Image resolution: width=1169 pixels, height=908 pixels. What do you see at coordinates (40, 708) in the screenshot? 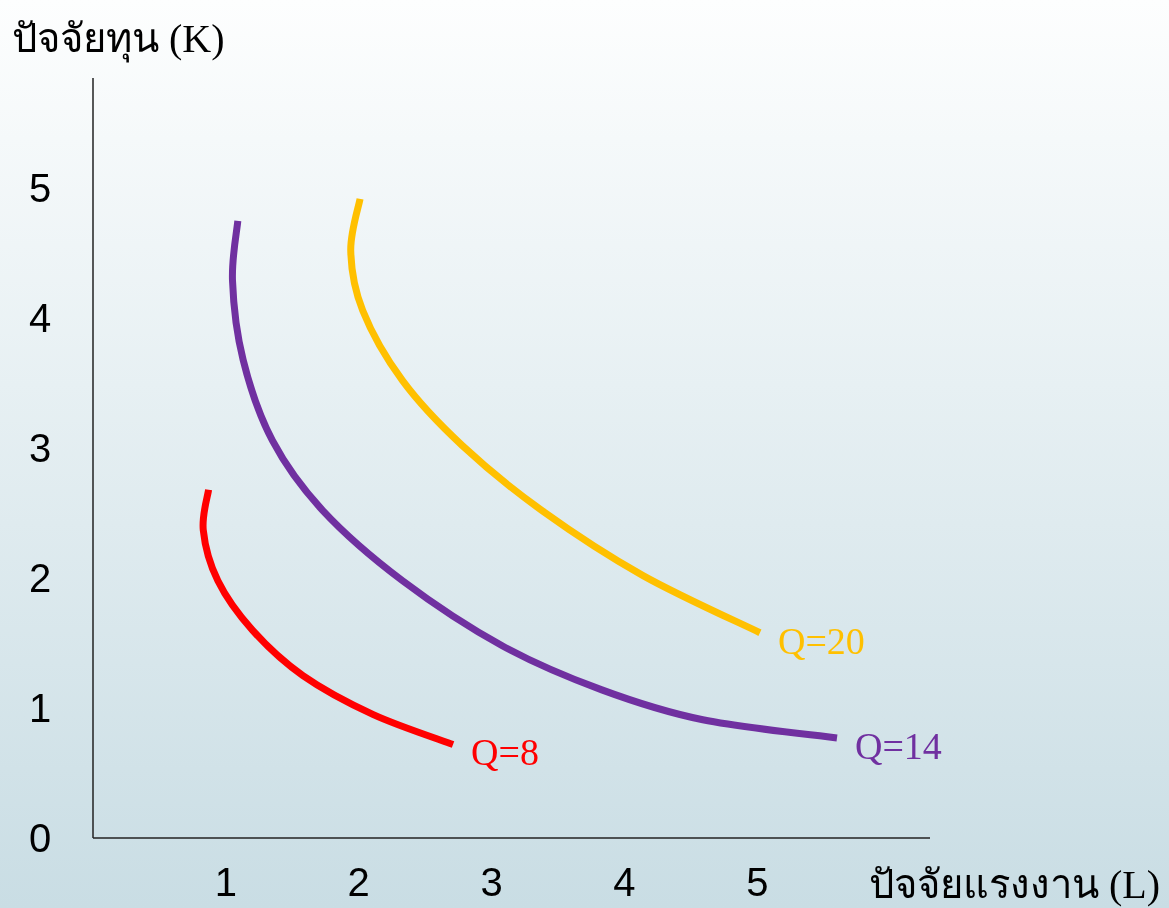
I see `y-tick-label: 1` at bounding box center [40, 708].